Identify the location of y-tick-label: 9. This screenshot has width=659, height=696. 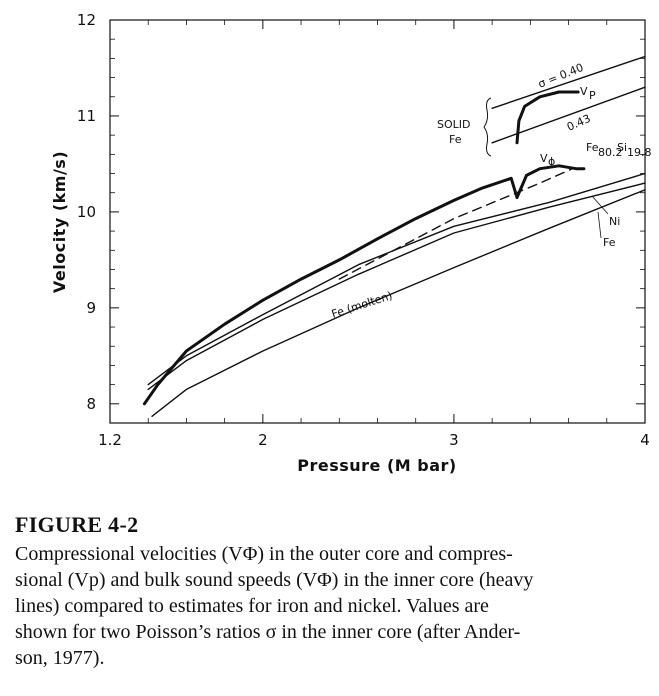
(91, 308).